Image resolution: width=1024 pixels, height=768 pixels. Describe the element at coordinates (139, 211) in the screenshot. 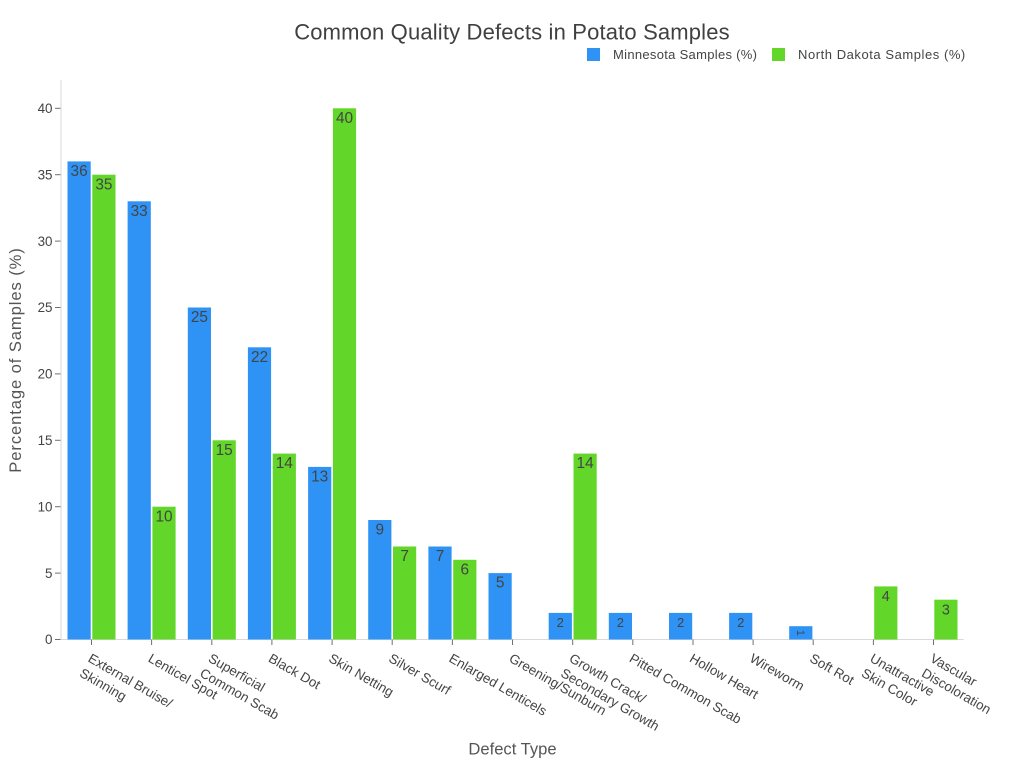

I see `svg-text: 33` at that location.